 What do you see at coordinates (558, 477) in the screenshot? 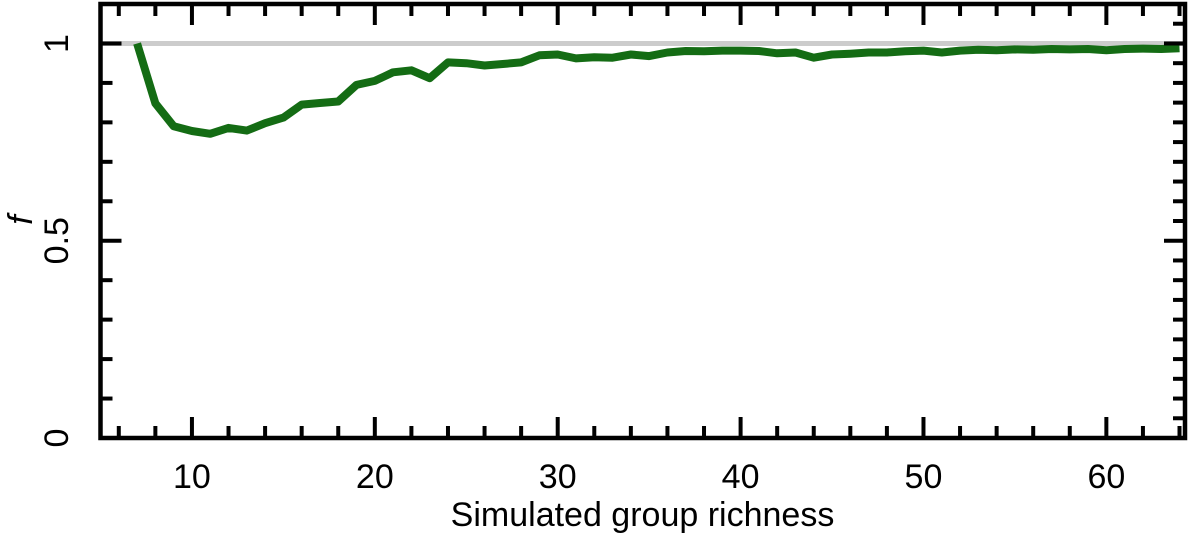
I see `x-tick-label: 30` at bounding box center [558, 477].